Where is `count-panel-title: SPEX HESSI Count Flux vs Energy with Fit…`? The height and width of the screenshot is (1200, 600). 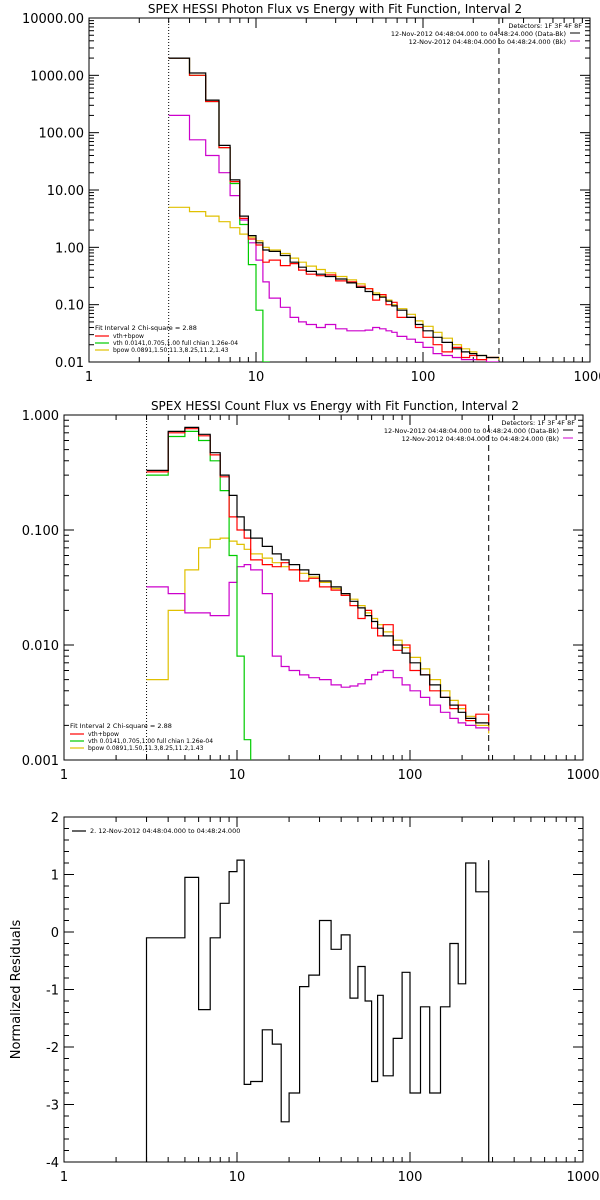
count-panel-title: SPEX HESSI Count Flux vs Energy with Fit… is located at coordinates (335, 406).